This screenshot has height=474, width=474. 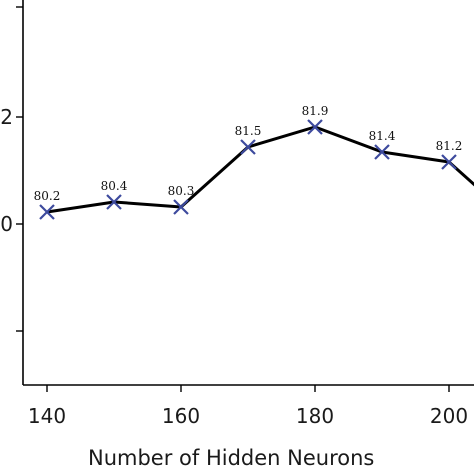 I want to click on data-label: 81.4, so click(x=382, y=136).